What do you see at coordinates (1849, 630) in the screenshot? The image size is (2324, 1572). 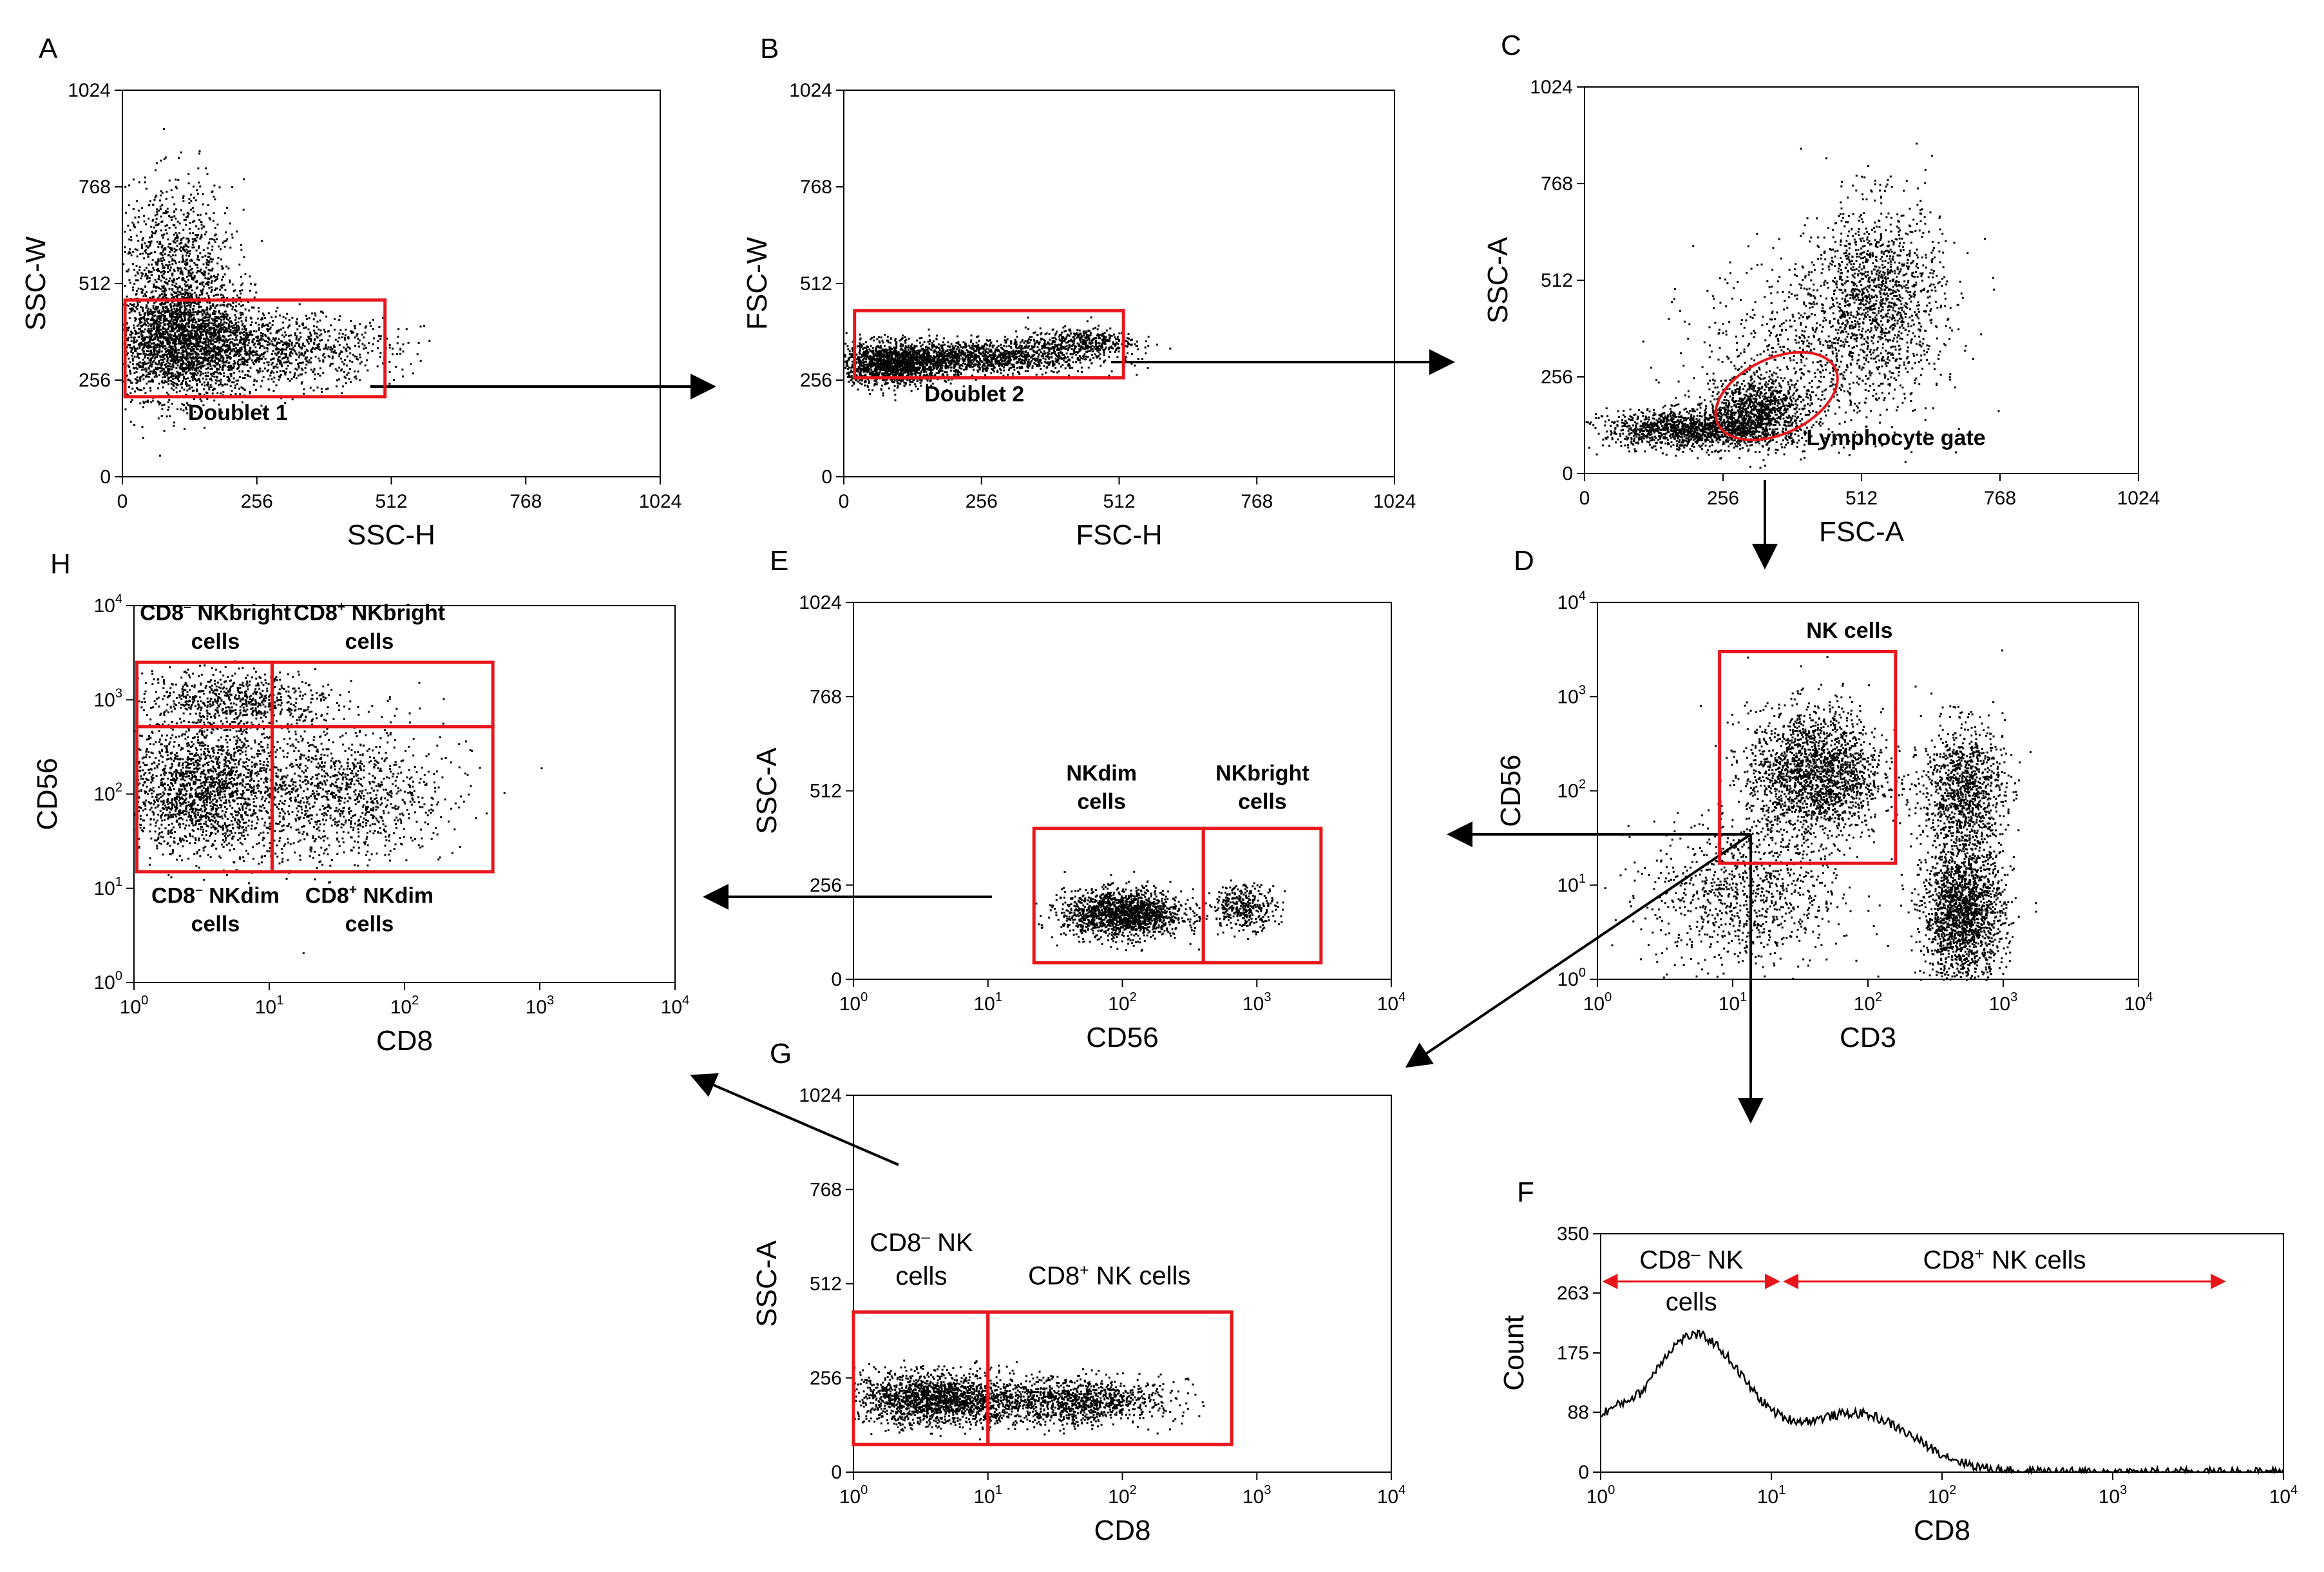 I see `gate-label: NK cells` at bounding box center [1849, 630].